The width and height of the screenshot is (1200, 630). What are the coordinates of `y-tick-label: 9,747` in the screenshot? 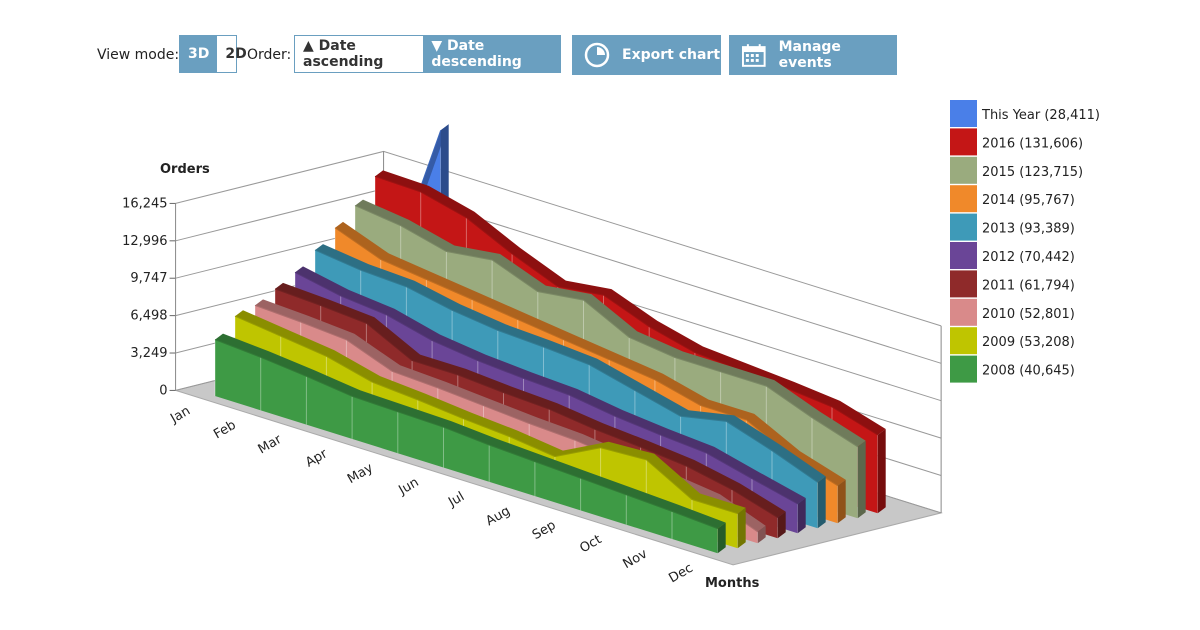 It's located at (148, 278).